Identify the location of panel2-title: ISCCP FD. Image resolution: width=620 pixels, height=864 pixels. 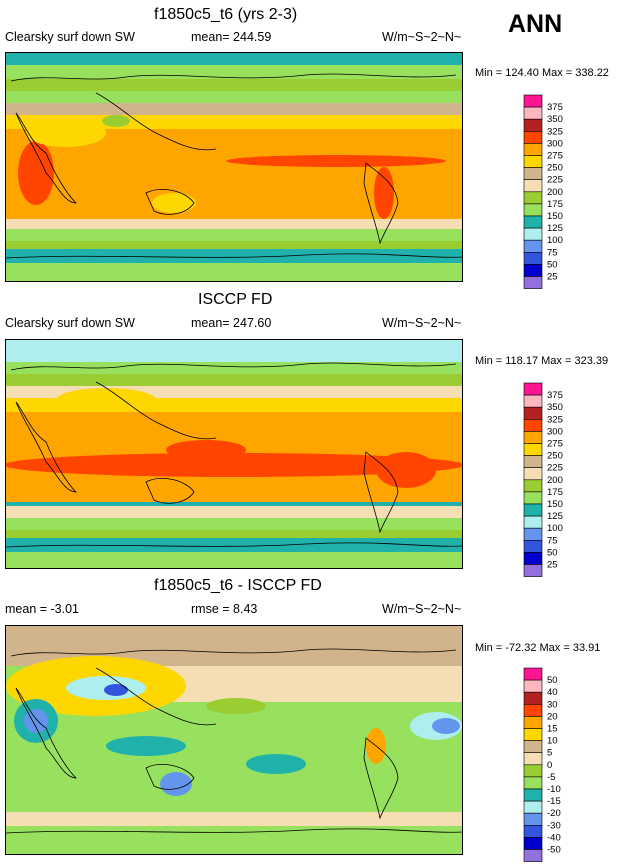
(235, 299).